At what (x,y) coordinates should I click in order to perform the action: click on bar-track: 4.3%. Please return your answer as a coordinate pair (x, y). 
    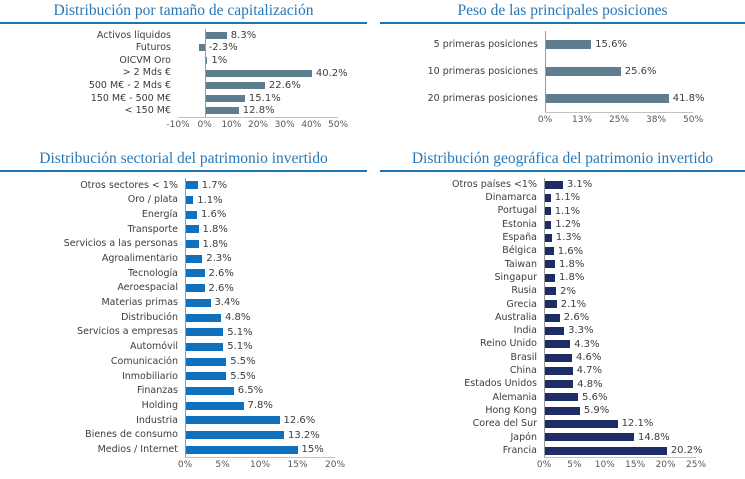
    Looking at the image, I should click on (620, 344).